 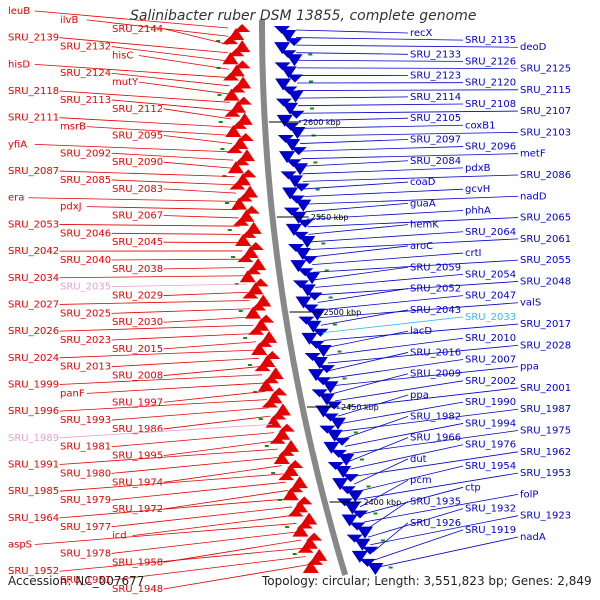 I want to click on gene-label-left: SRU_2092, so click(x=85, y=153).